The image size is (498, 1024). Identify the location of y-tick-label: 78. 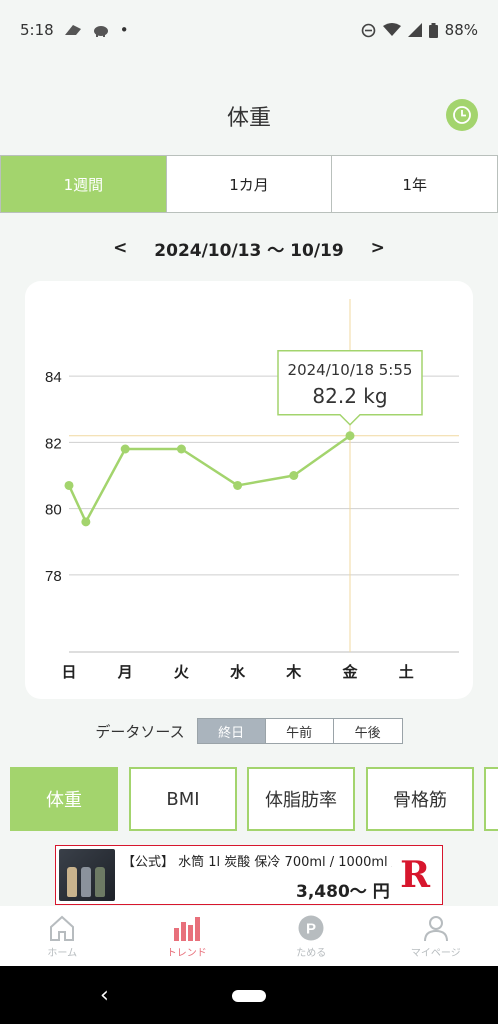
(53, 576).